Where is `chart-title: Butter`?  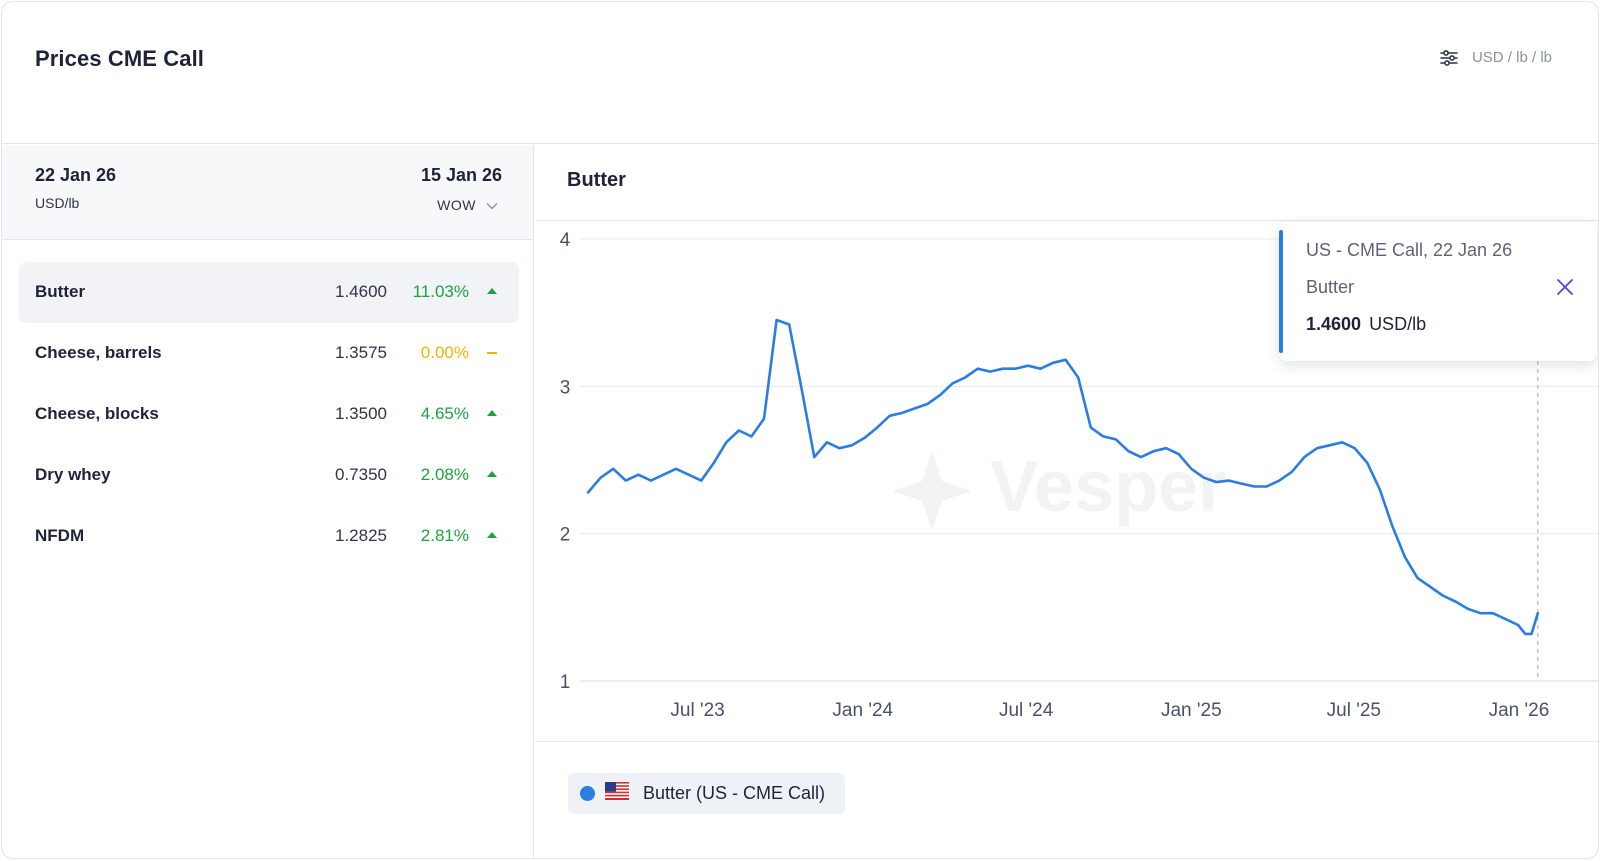 chart-title: Butter is located at coordinates (596, 180).